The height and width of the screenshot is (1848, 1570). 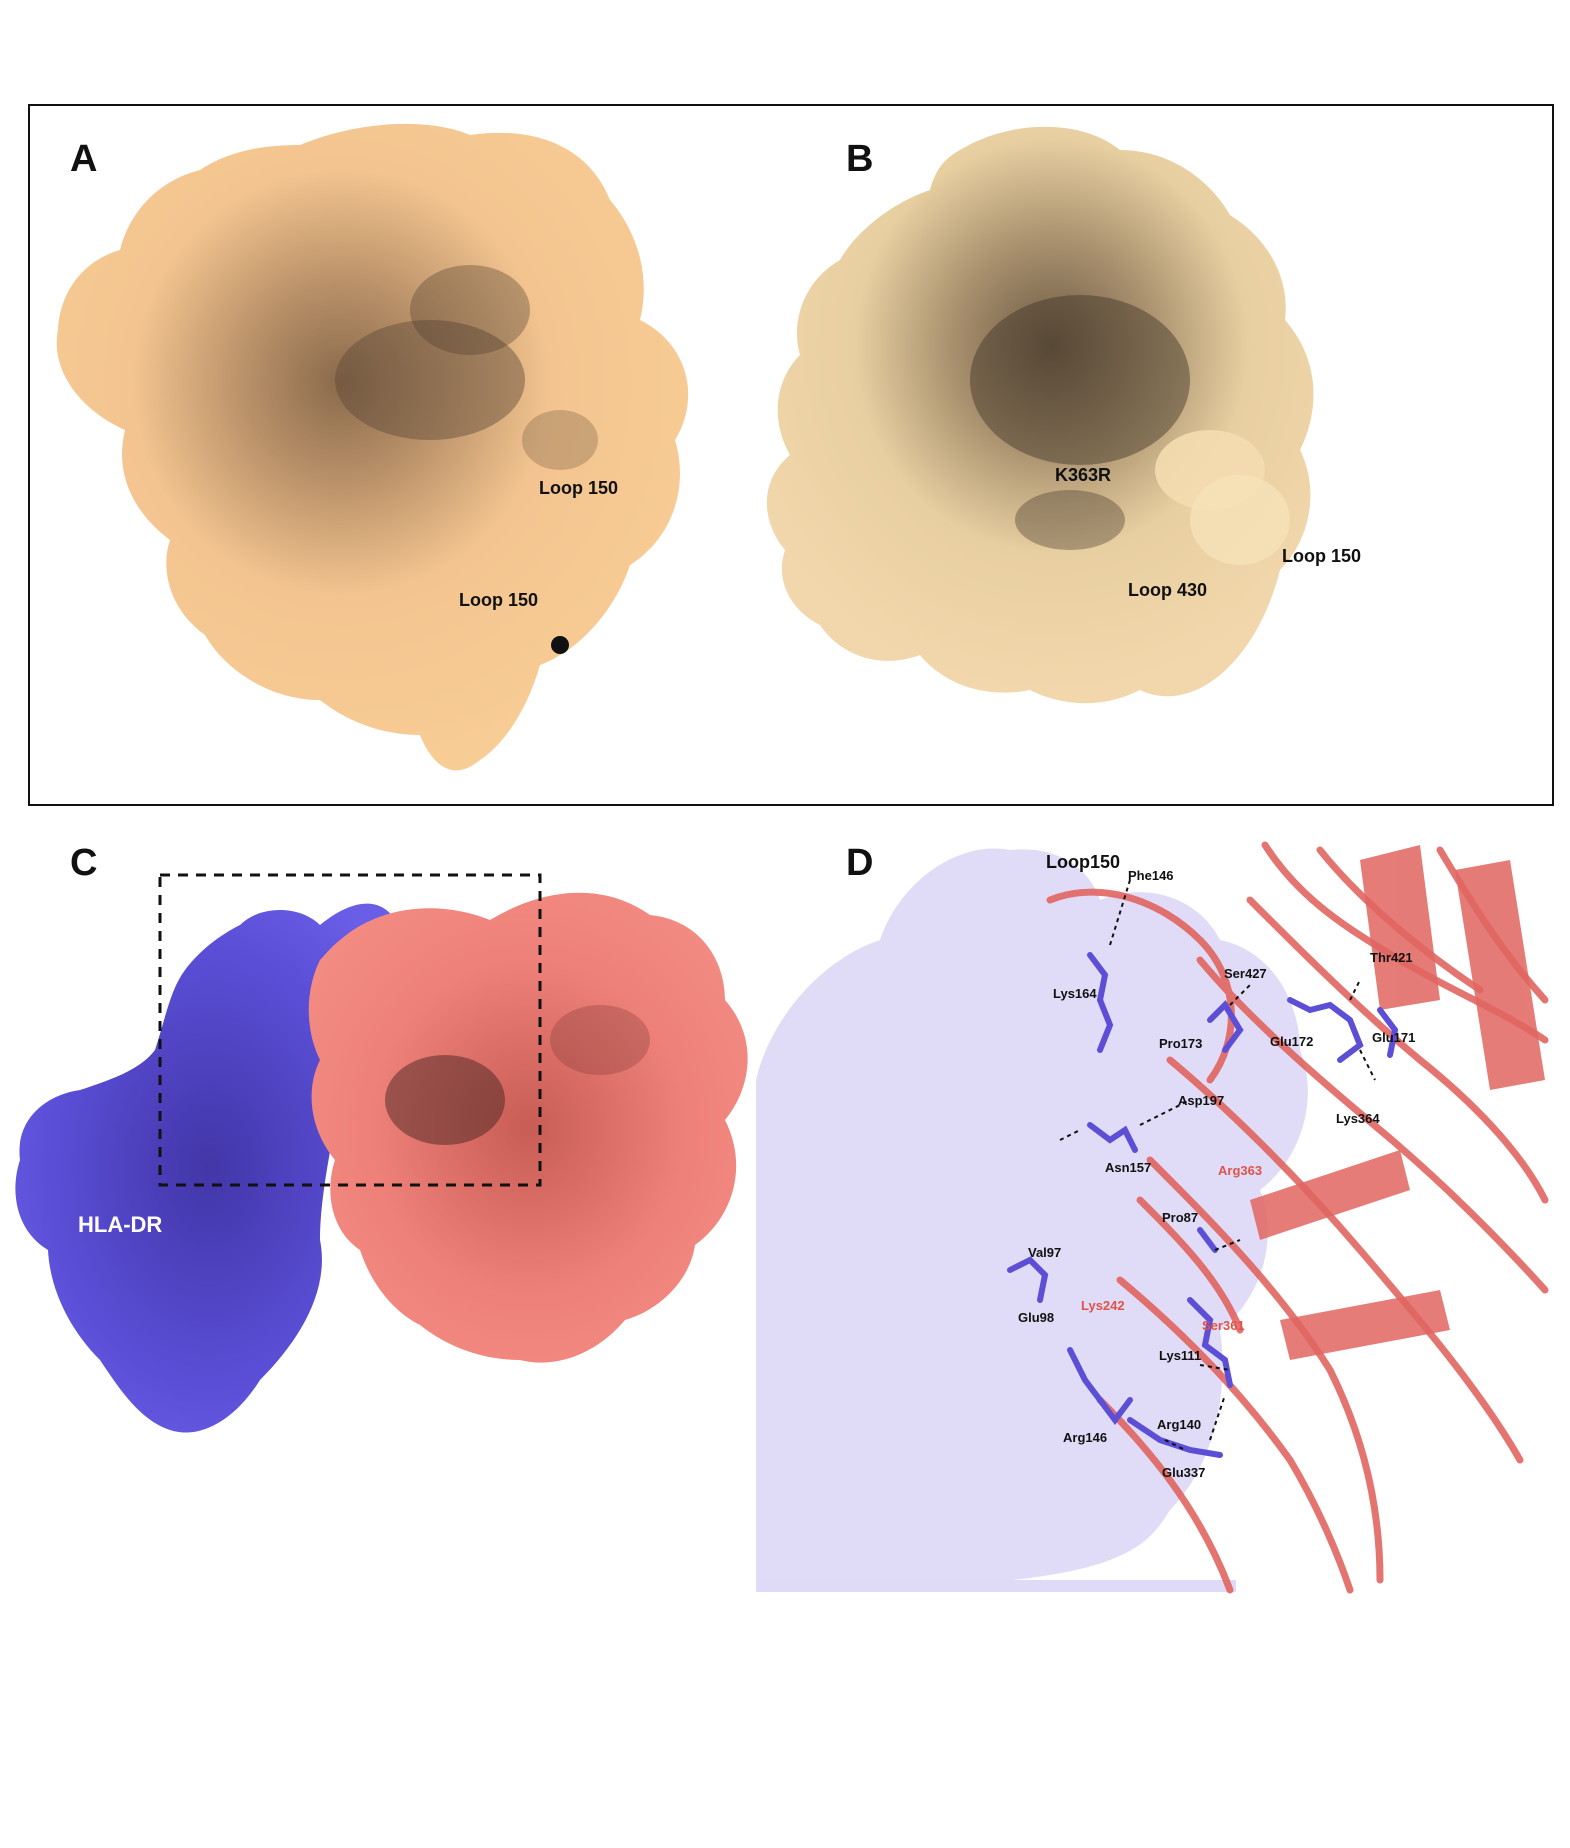 I want to click on residue-pro173: Pro173, so click(x=1181, y=1043).